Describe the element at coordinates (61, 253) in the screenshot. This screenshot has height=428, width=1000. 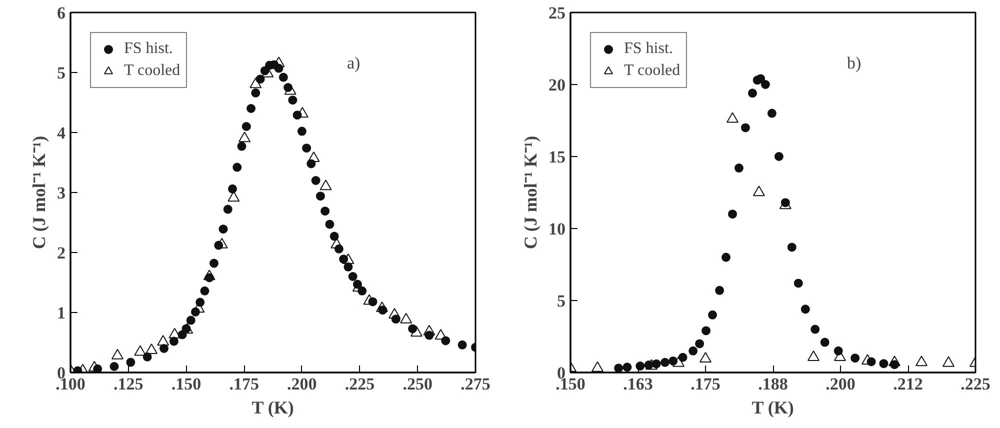
I see `y-tick-label: 2` at that location.